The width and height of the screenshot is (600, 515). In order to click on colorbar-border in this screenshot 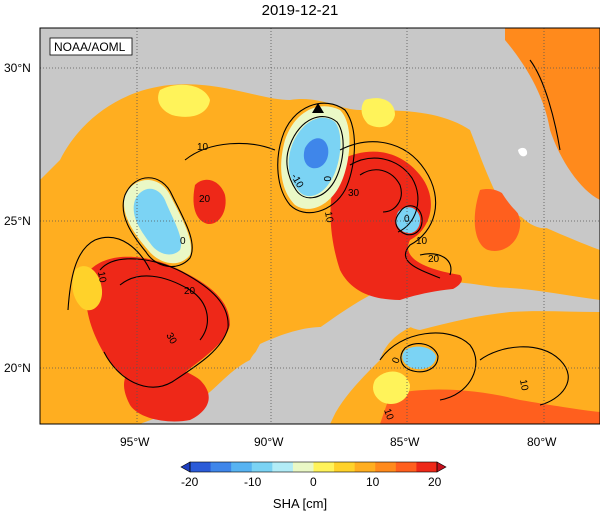, I will do `click(313, 467)`.